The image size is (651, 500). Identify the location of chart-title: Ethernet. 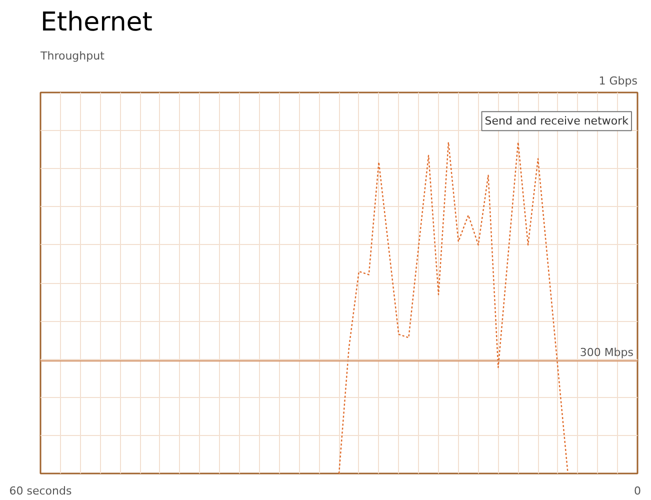
(96, 23).